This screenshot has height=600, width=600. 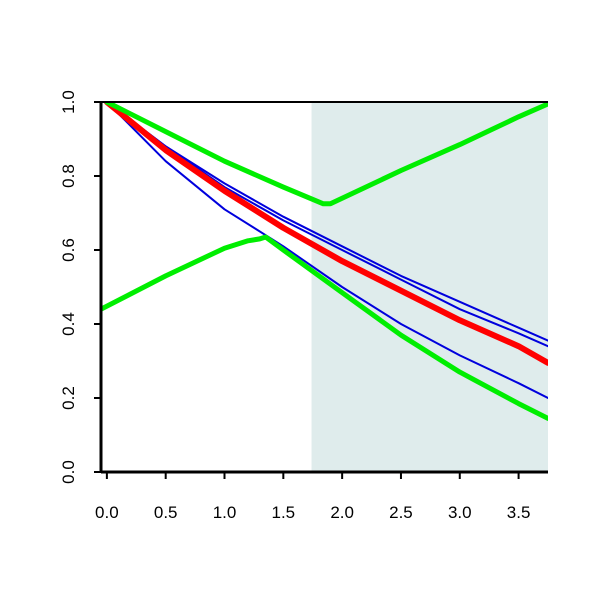 What do you see at coordinates (68, 176) in the screenshot?
I see `y-tick-label: 0.8` at bounding box center [68, 176].